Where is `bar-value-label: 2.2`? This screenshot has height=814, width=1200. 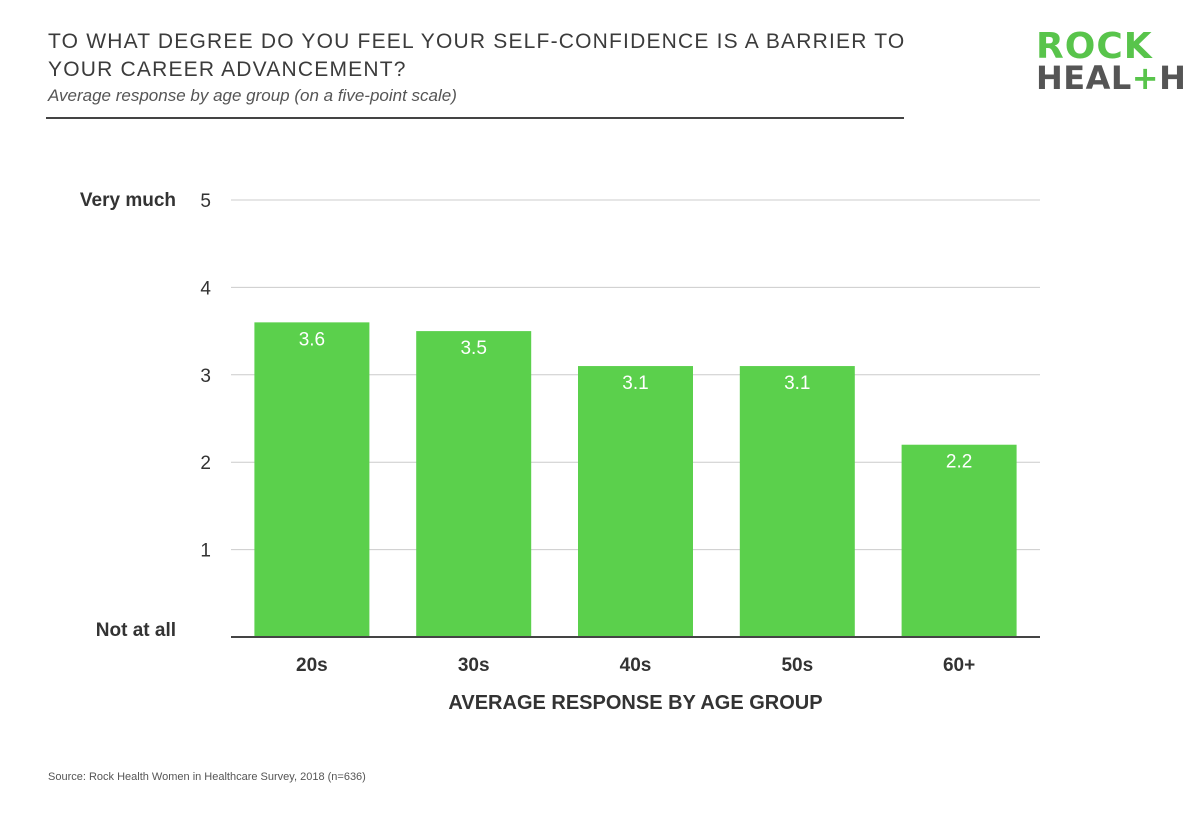 bar-value-label: 2.2 is located at coordinates (959, 462).